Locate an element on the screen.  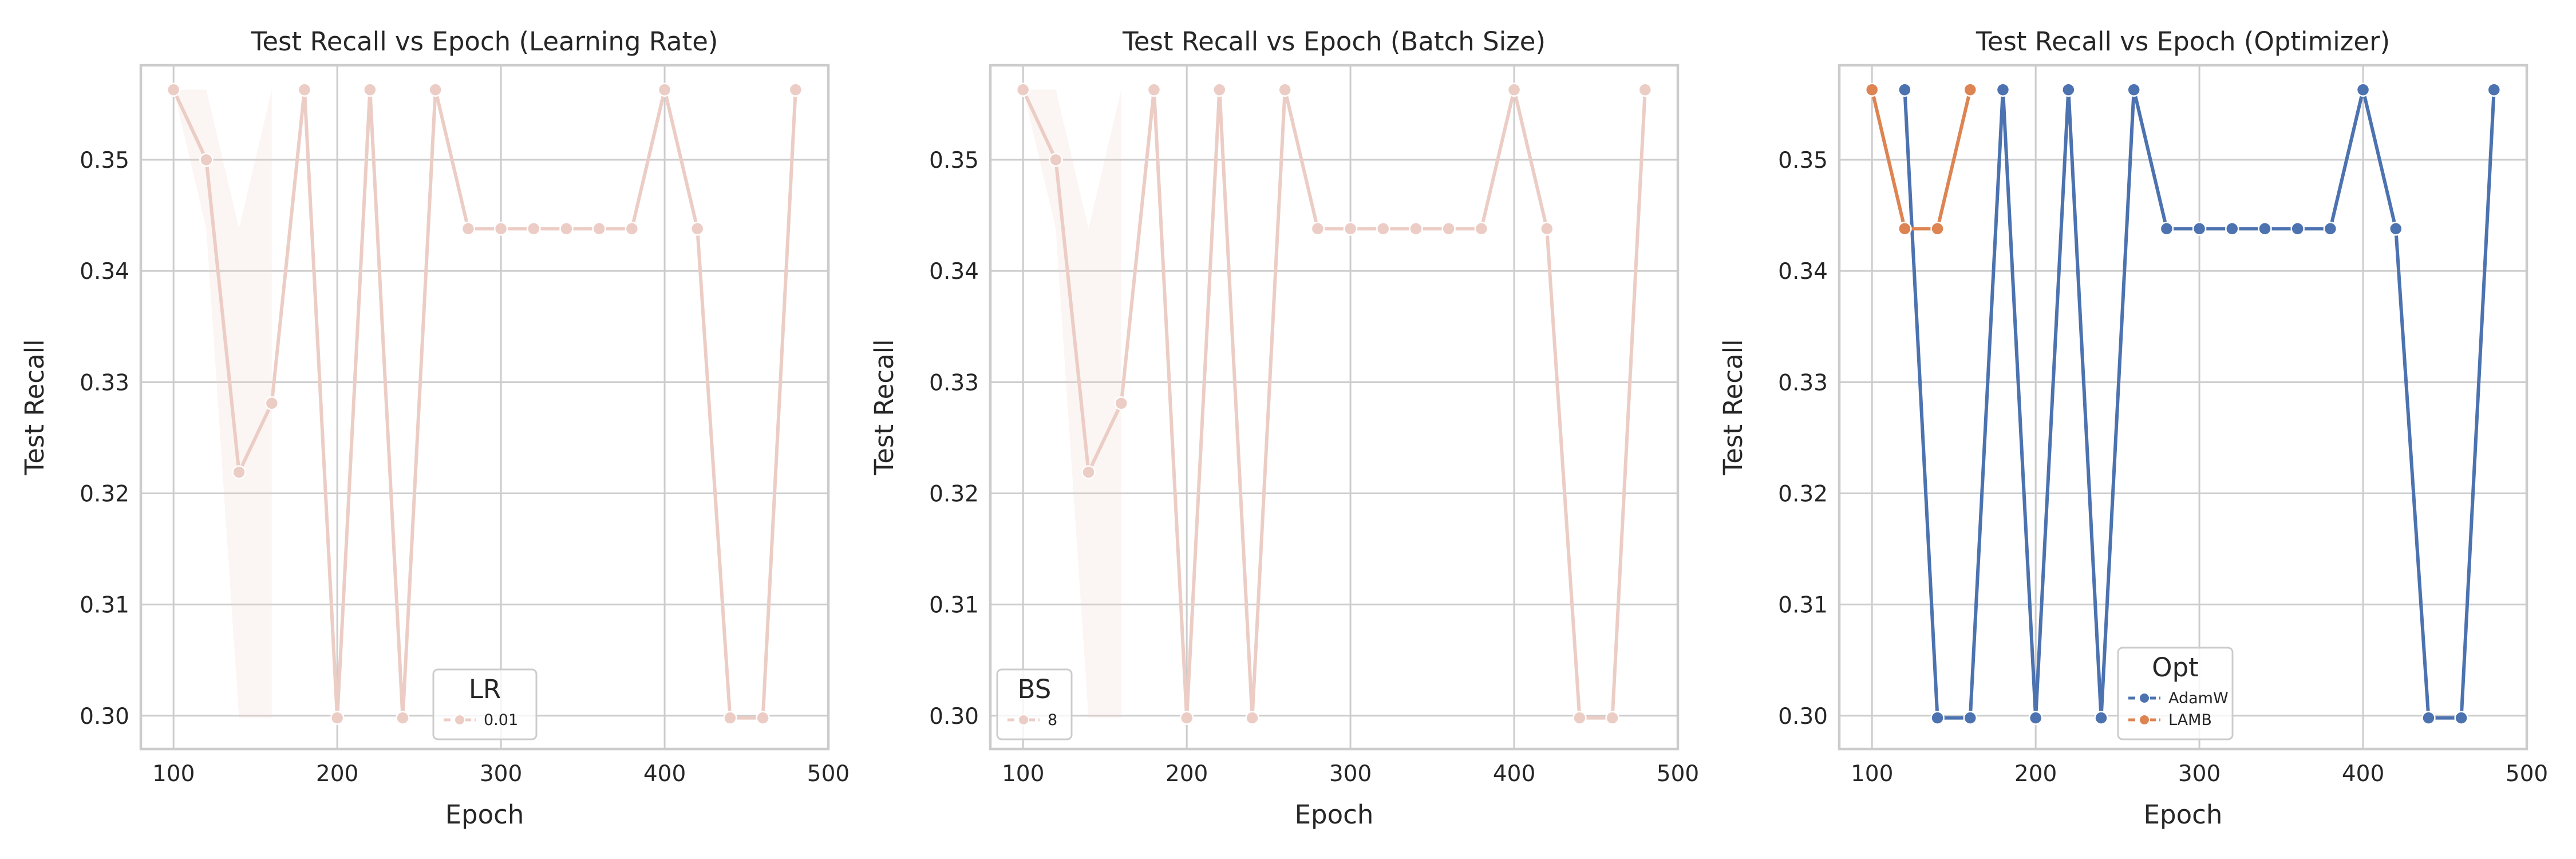
y-tick-label: 0.34 is located at coordinates (104, 272).